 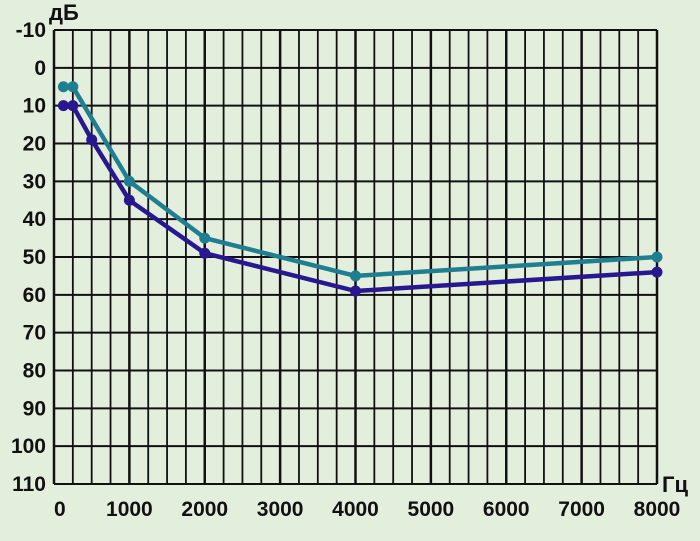 I want to click on x-tick-label: 6000, so click(x=506, y=509).